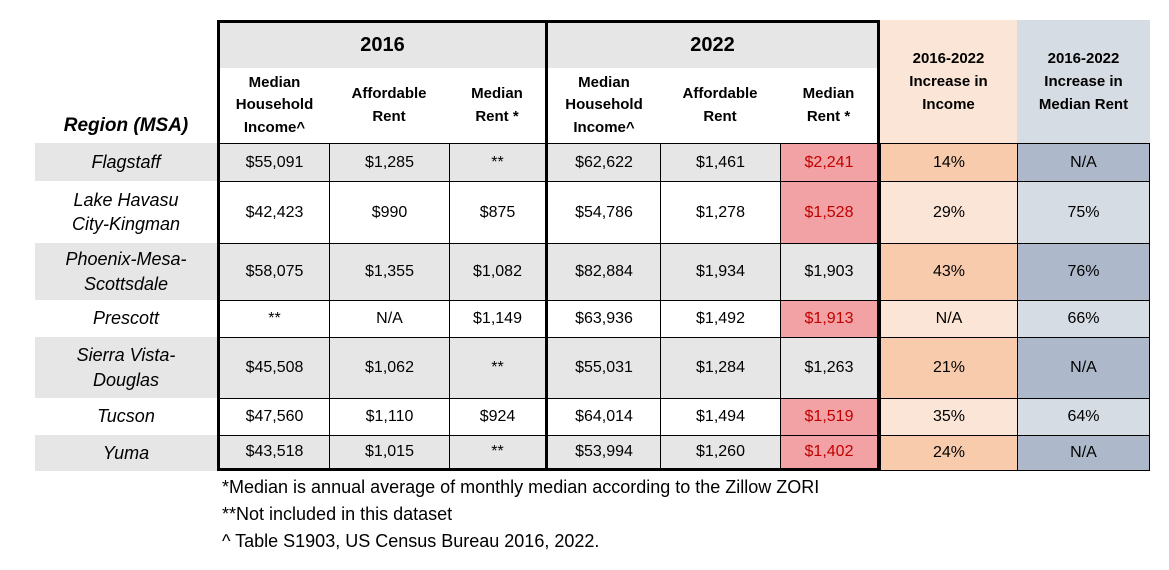 This screenshot has width=1169, height=570. I want to click on cell-income-increase: 43%, so click(948, 271).